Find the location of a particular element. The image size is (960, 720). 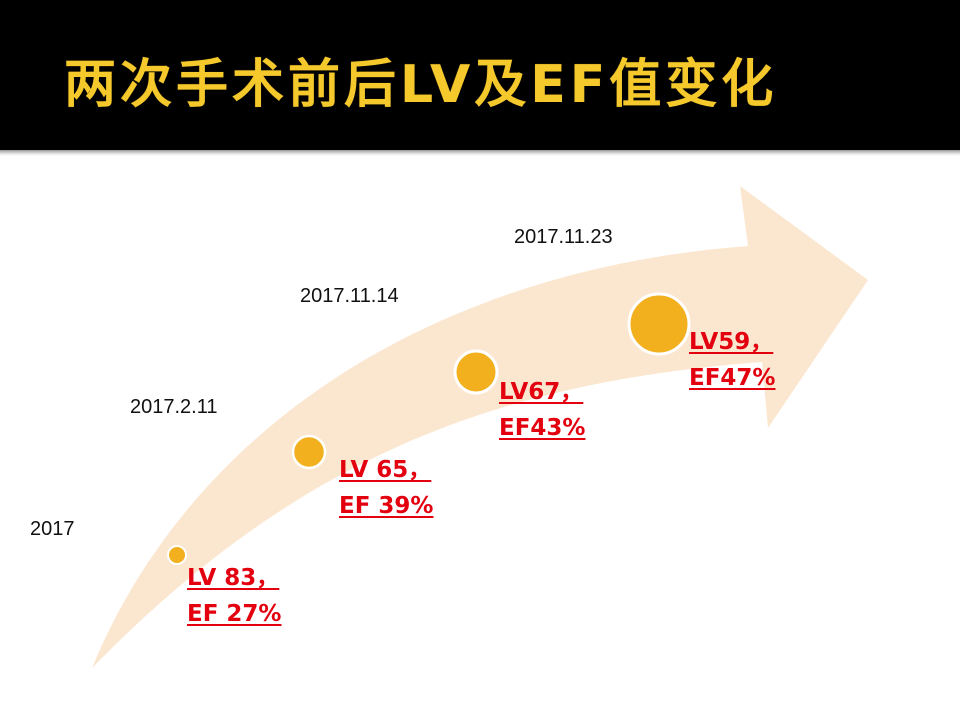

title-divider is located at coordinates (480, 153).